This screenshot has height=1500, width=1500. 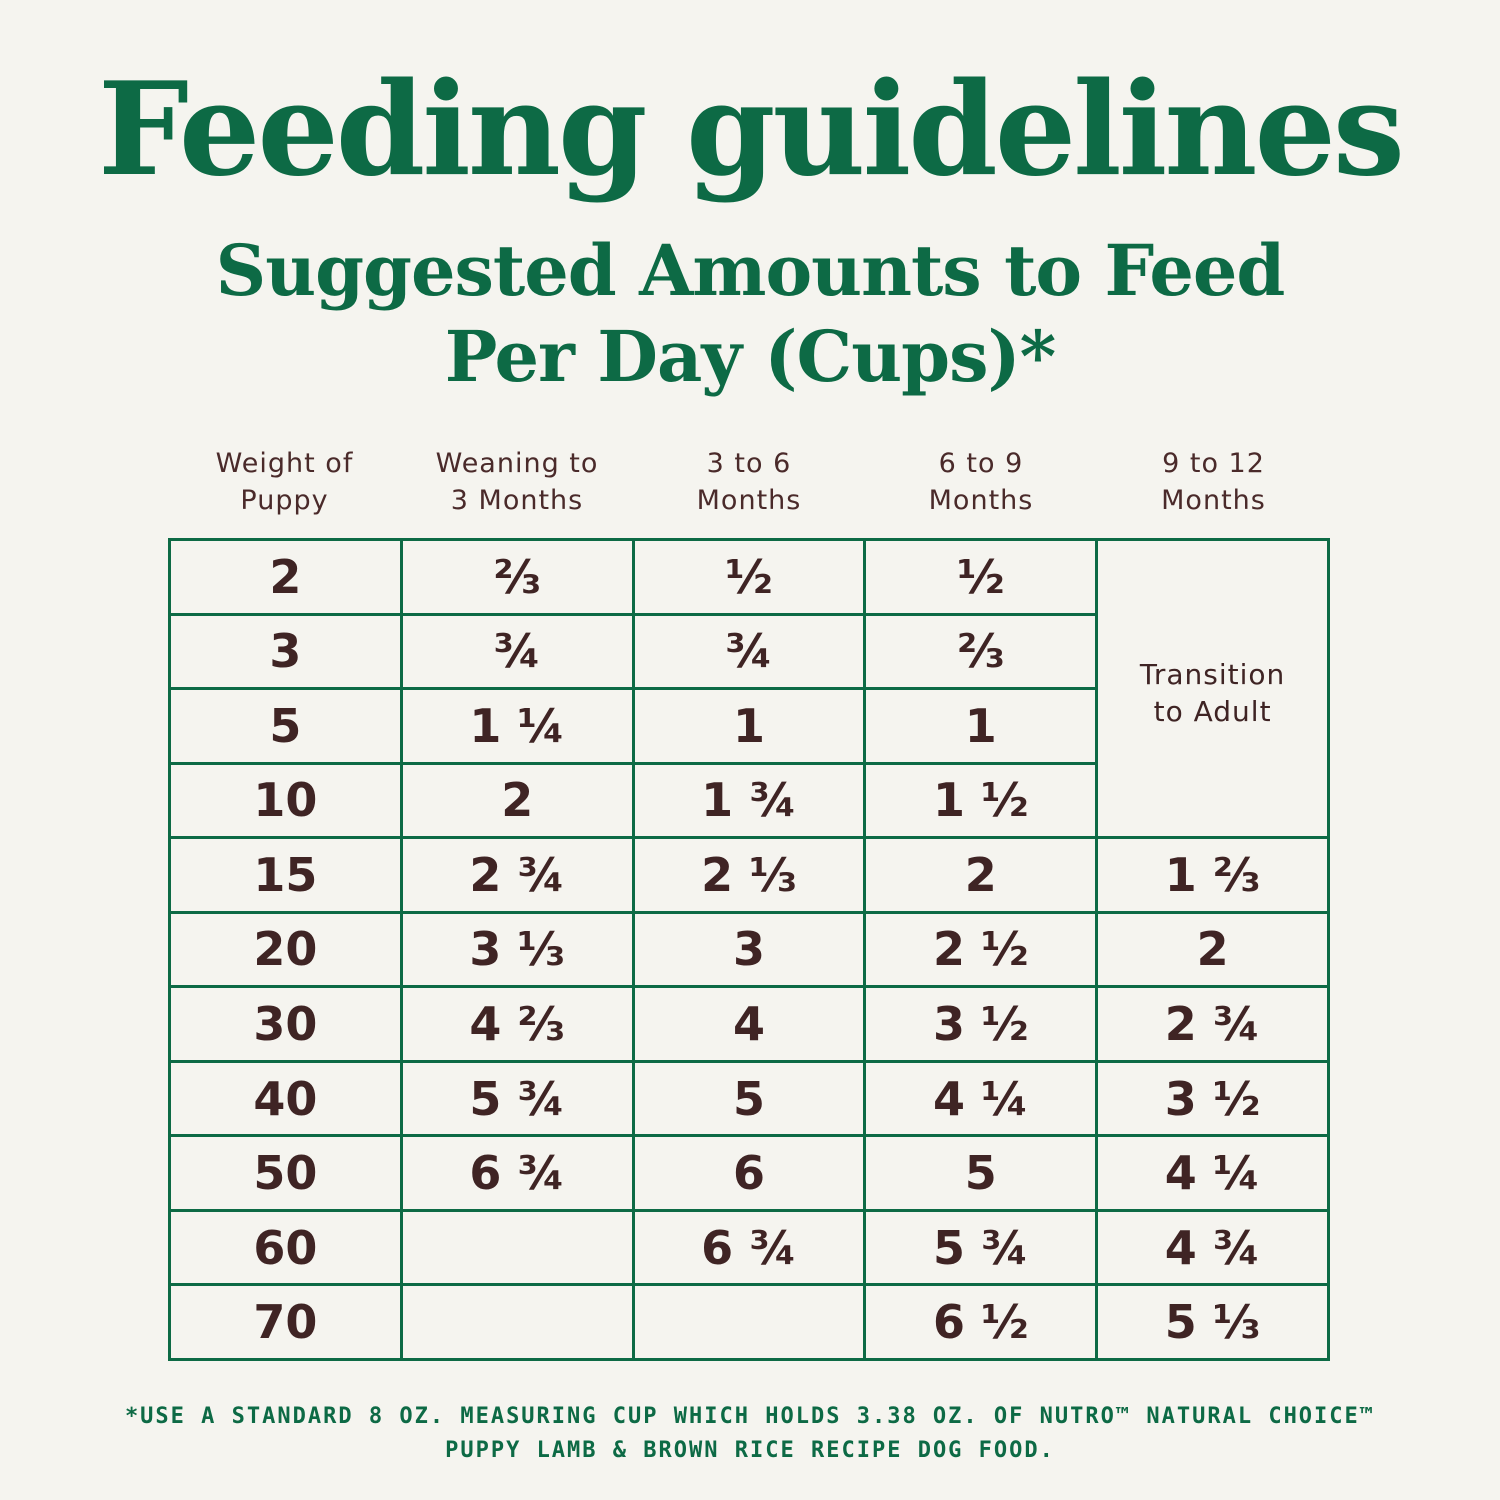 What do you see at coordinates (517, 800) in the screenshot?
I see `cell-weaning-to-3-months: 2` at bounding box center [517, 800].